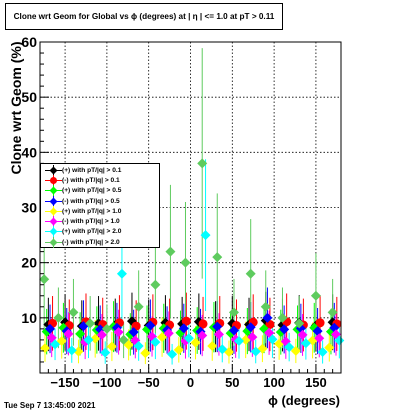 Image resolution: width=400 pixels, height=414 pixels. I want to click on legend-label: (-) with pT/|q| > 1.0, so click(91, 222).